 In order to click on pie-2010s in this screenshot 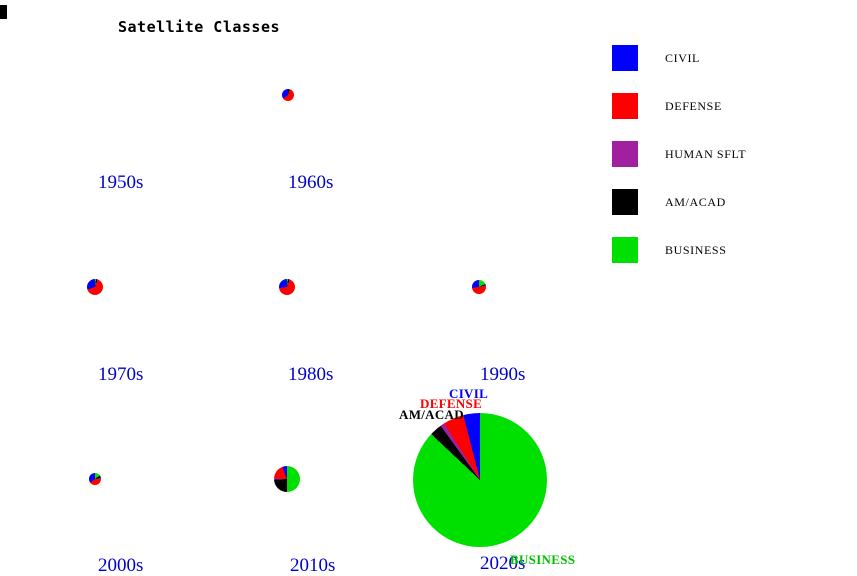, I will do `click(287, 479)`.